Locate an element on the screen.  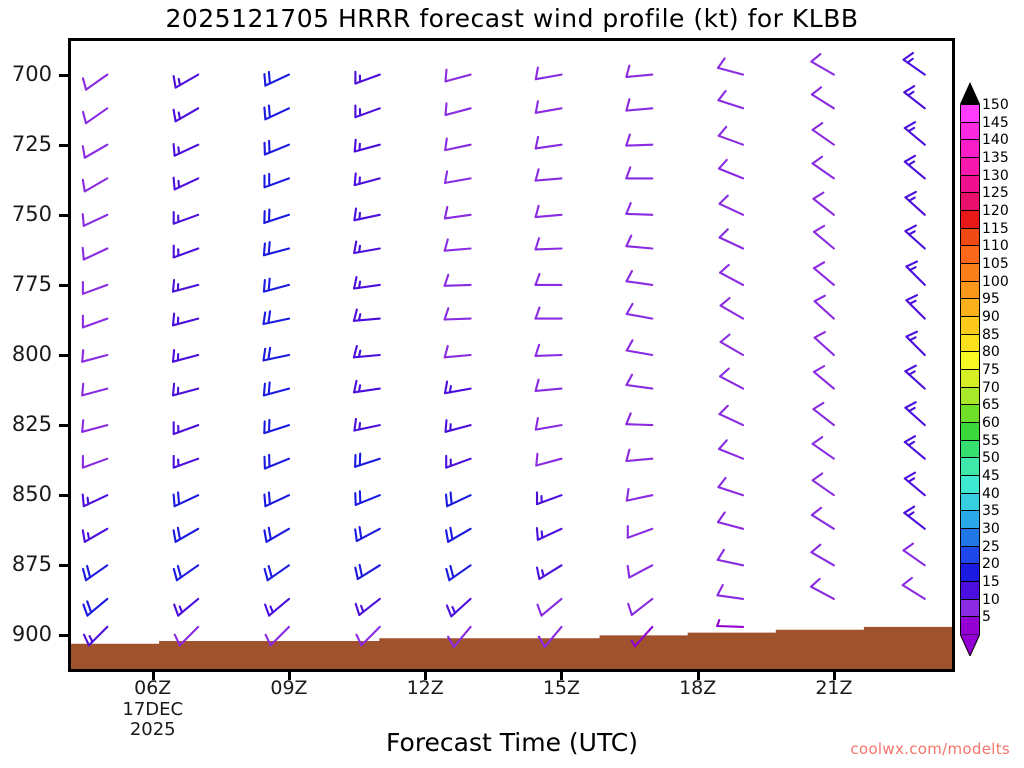
colorbar-tick-label: 35 is located at coordinates (991, 511).